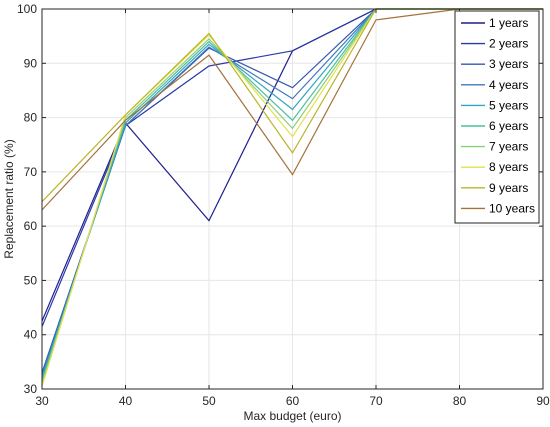 The width and height of the screenshot is (550, 427). I want to click on legend-entry-label: 9 years, so click(508, 188).